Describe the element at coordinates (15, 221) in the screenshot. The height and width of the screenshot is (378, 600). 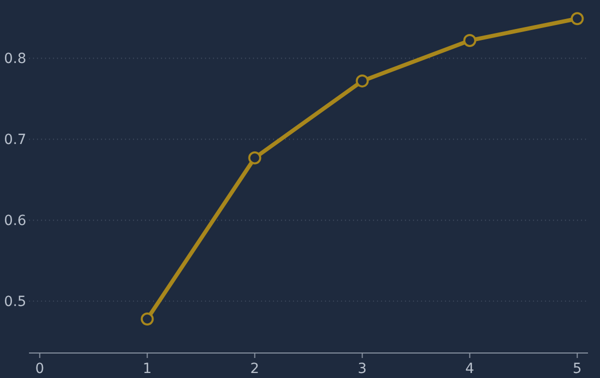
I see `y-tick-label: 0.6` at that location.